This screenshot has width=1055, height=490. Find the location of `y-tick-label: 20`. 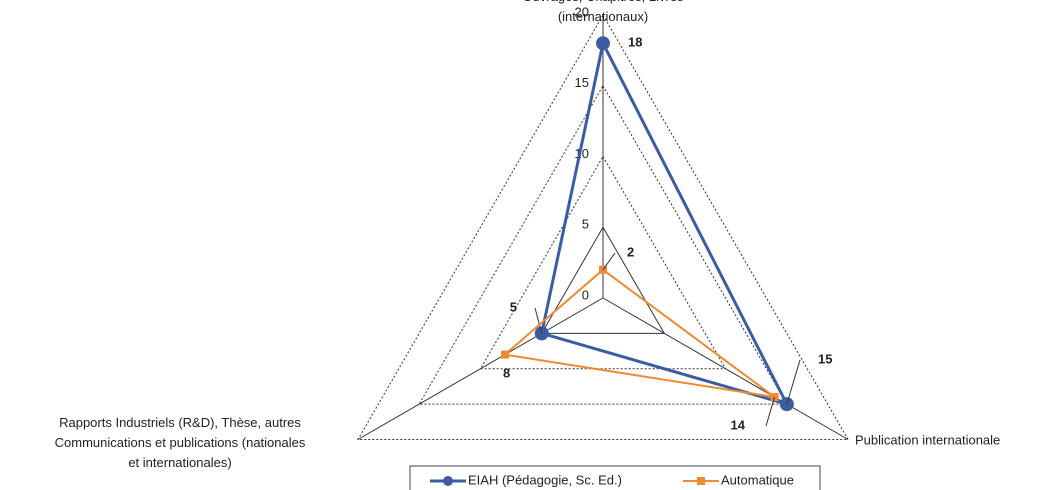

y-tick-label: 20 is located at coordinates (582, 11).